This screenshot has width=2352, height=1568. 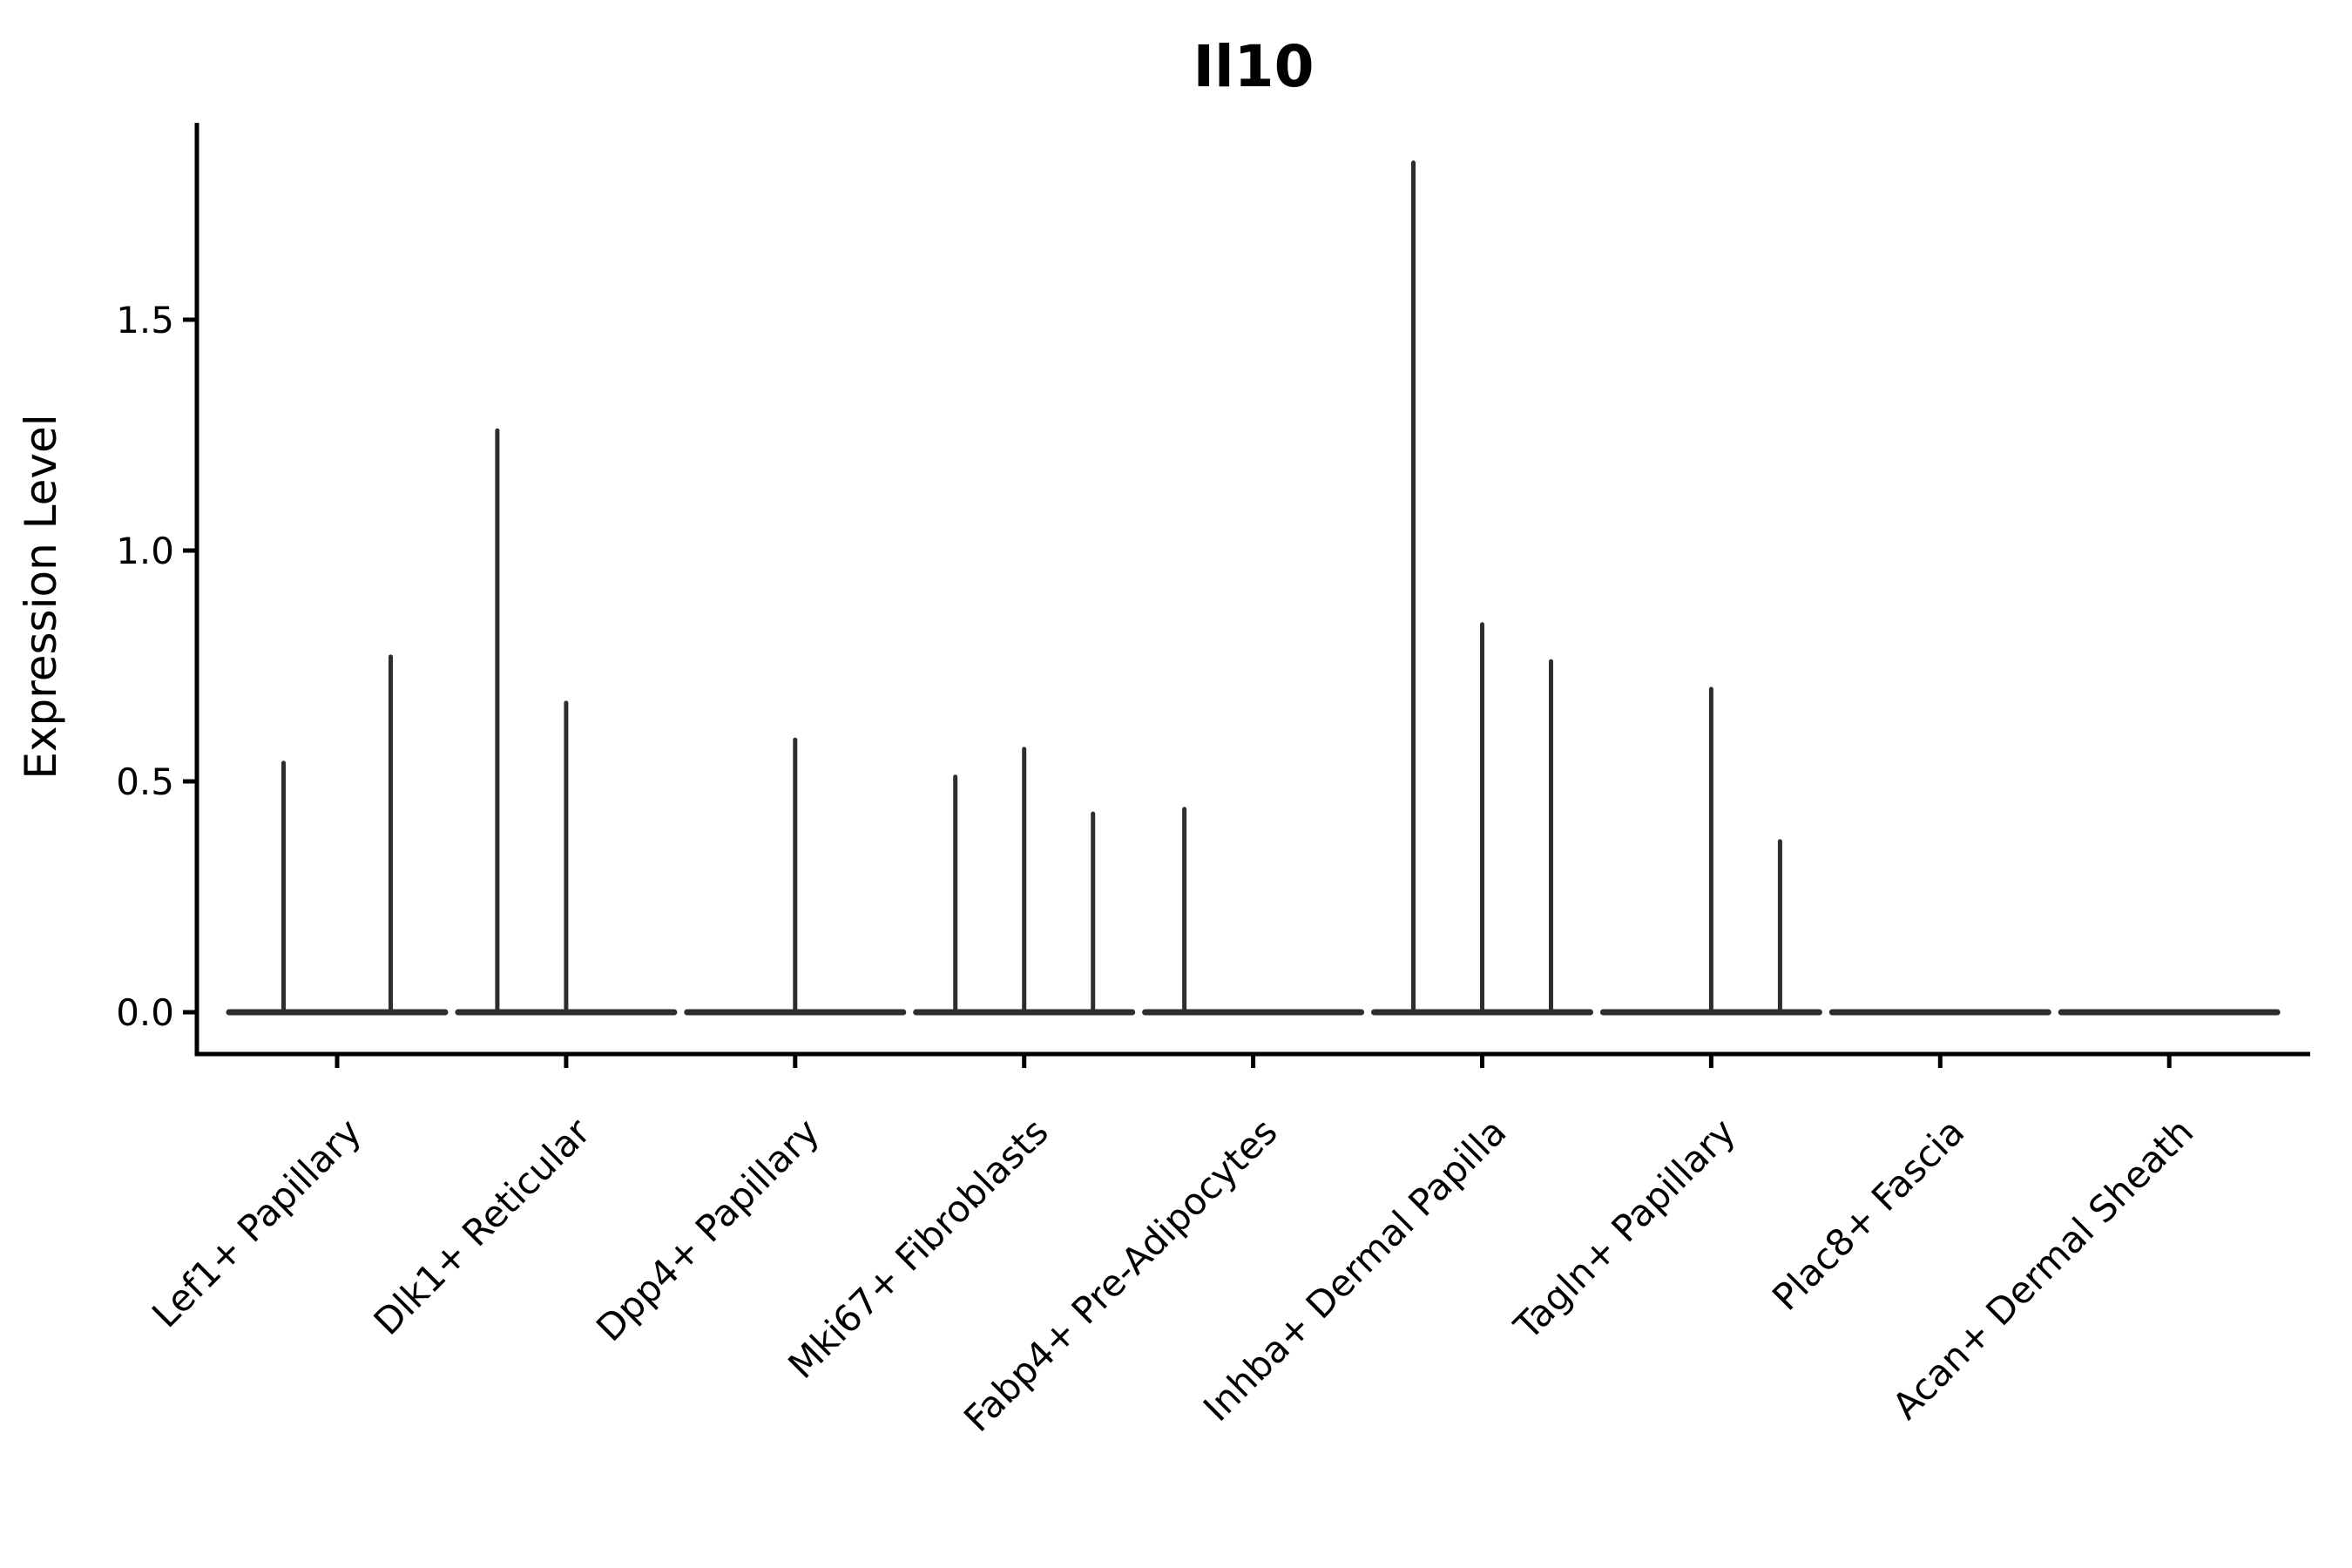 I want to click on y-tick-label: 1.0, so click(x=145, y=551).